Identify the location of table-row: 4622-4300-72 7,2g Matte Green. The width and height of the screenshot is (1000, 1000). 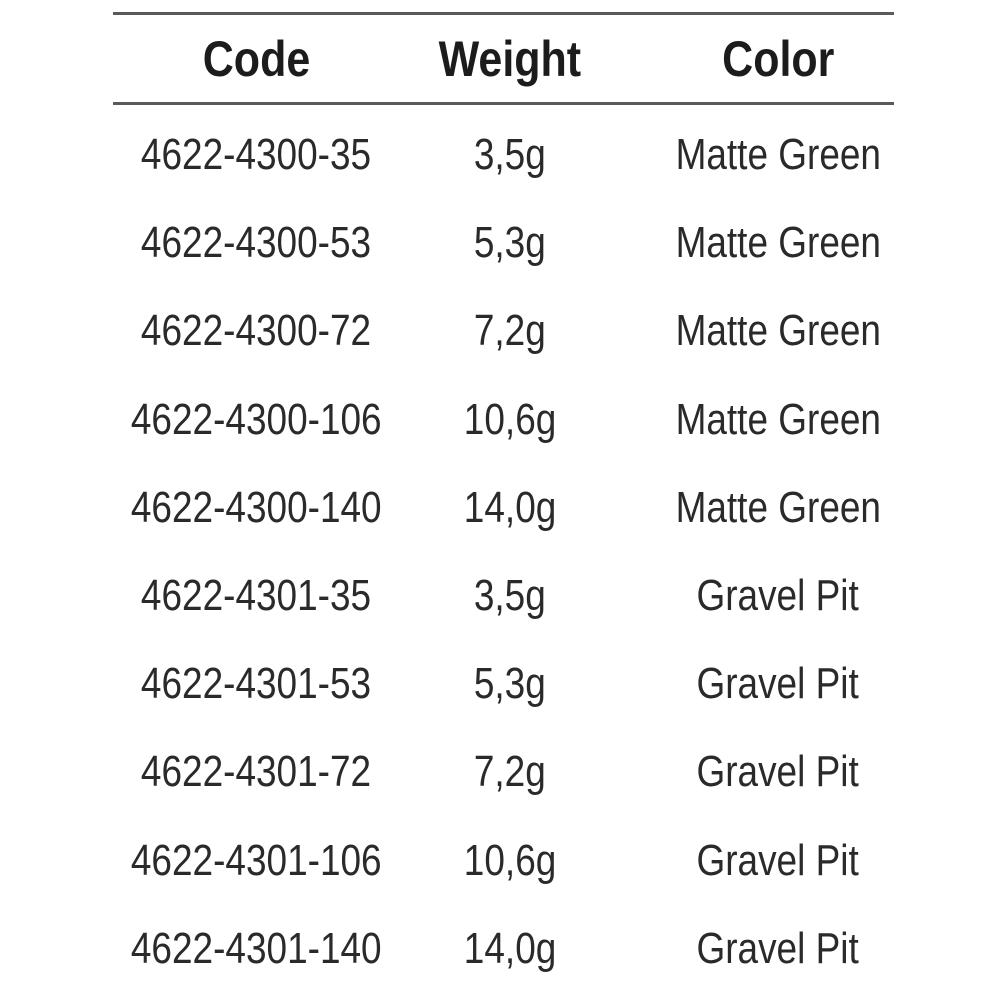
(503, 331).